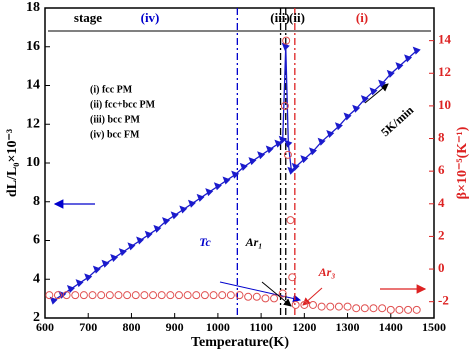 Image resolution: width=474 pixels, height=354 pixels. Describe the element at coordinates (441, 202) in the screenshot. I see `y2-tick-label: 4` at that location.